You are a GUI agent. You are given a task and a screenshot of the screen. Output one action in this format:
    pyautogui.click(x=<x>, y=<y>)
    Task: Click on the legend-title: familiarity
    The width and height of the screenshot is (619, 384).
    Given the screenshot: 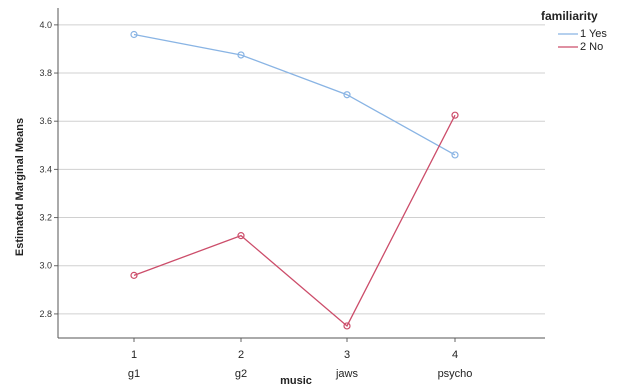 What is the action you would take?
    pyautogui.click(x=569, y=16)
    